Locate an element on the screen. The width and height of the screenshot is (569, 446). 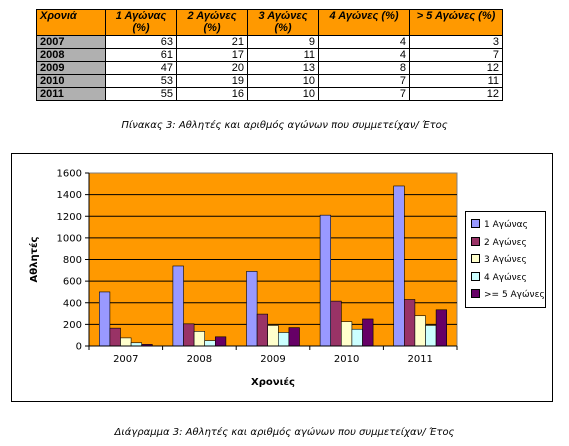
table-row: 2009 47 20 13 8 12 is located at coordinates (269, 68).